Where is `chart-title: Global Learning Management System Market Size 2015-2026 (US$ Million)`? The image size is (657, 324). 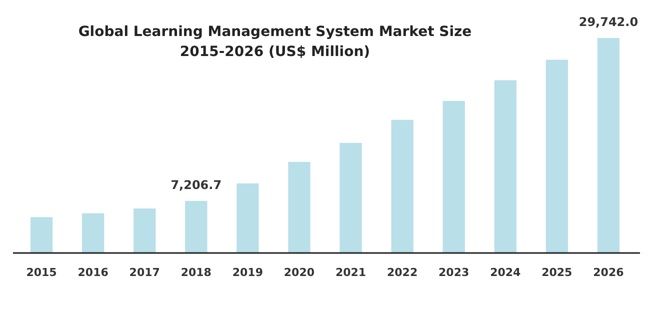 chart-title: Global Learning Management System Market Size 2015-2026 (US$ Million) is located at coordinates (275, 42).